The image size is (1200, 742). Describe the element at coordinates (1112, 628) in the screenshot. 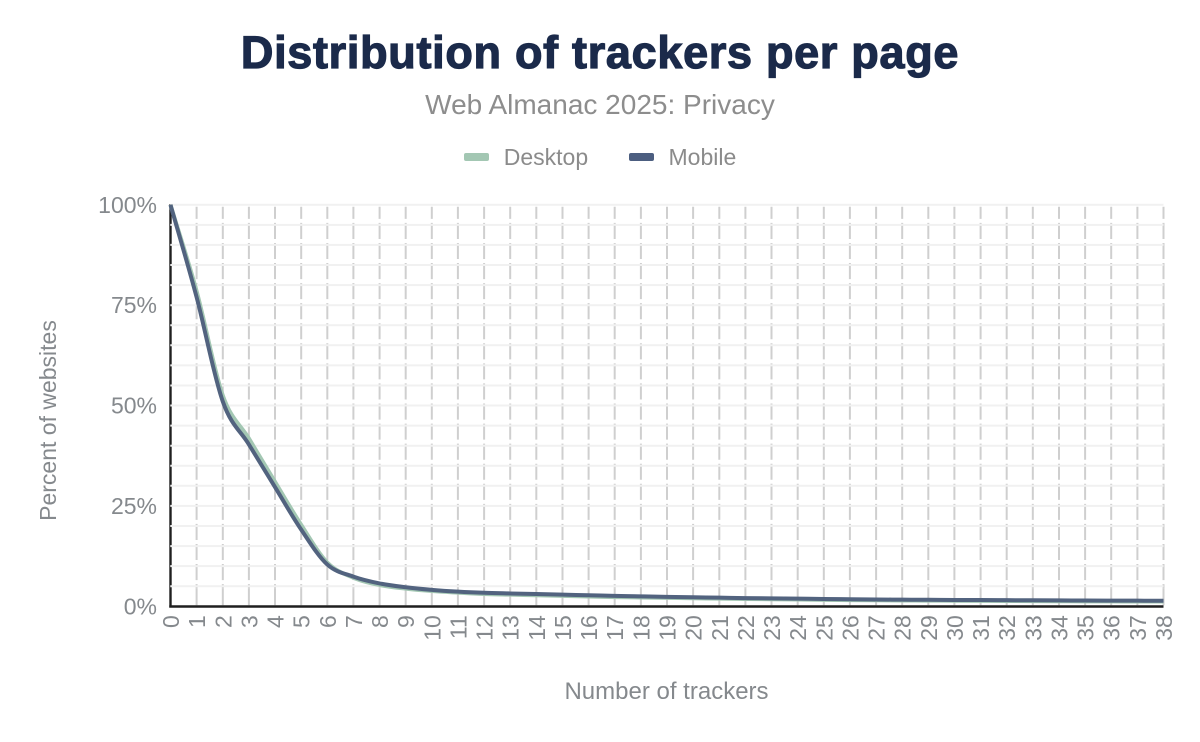

I see `svg-text: 36` at that location.